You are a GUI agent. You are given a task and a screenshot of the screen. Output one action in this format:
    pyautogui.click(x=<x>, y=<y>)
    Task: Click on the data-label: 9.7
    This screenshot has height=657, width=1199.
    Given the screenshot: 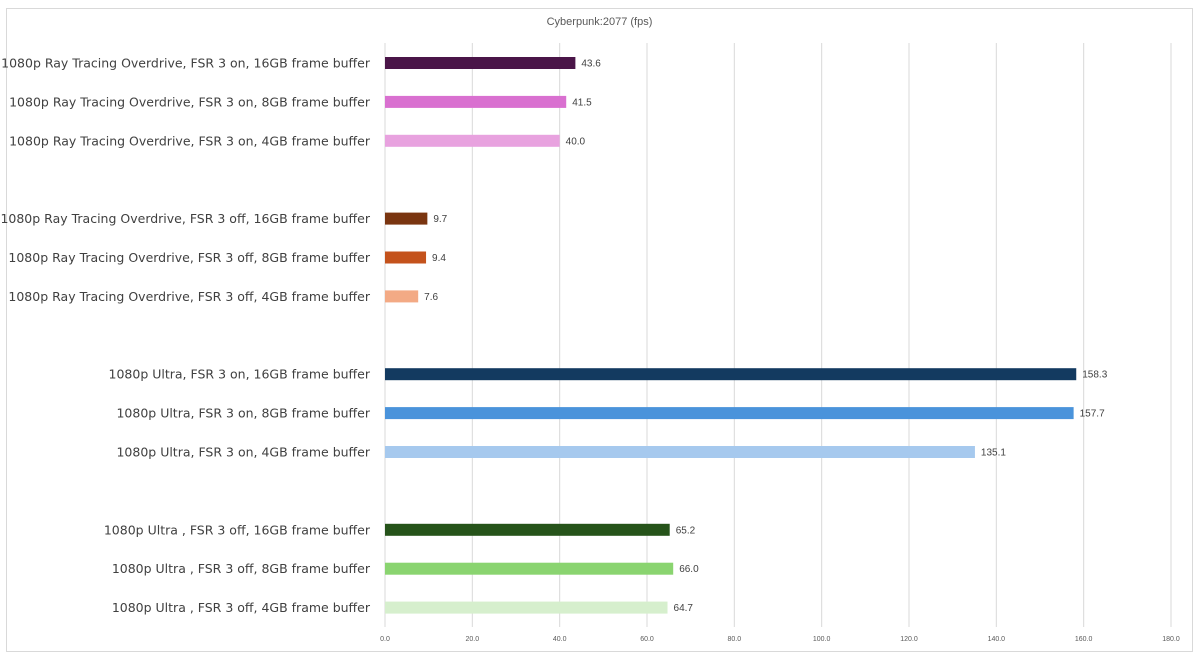 What is the action you would take?
    pyautogui.click(x=440, y=219)
    